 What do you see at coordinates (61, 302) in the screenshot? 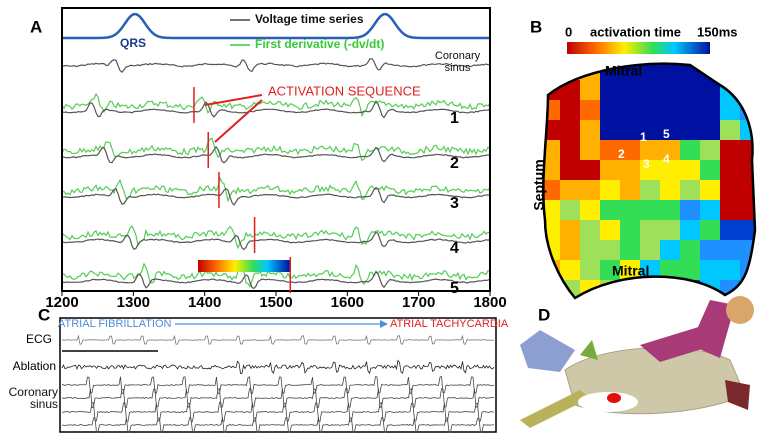
I see `x-tick-label: 1200` at bounding box center [61, 302].